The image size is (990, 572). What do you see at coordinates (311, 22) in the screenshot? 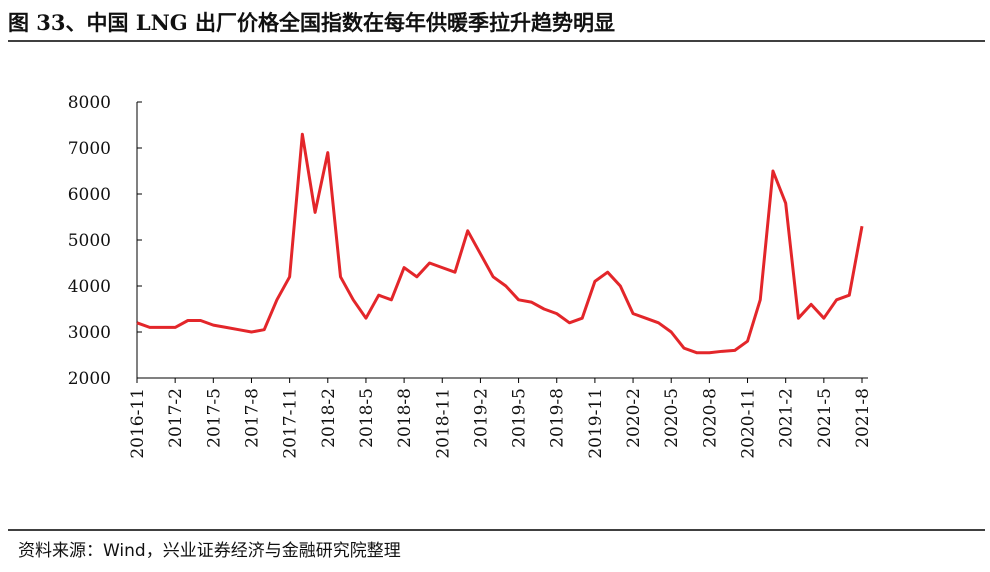
I see `chart-title: 图 33、中国 LNG 出厂价格全国指数在每年供暖季拉升趋势明显` at bounding box center [311, 22].